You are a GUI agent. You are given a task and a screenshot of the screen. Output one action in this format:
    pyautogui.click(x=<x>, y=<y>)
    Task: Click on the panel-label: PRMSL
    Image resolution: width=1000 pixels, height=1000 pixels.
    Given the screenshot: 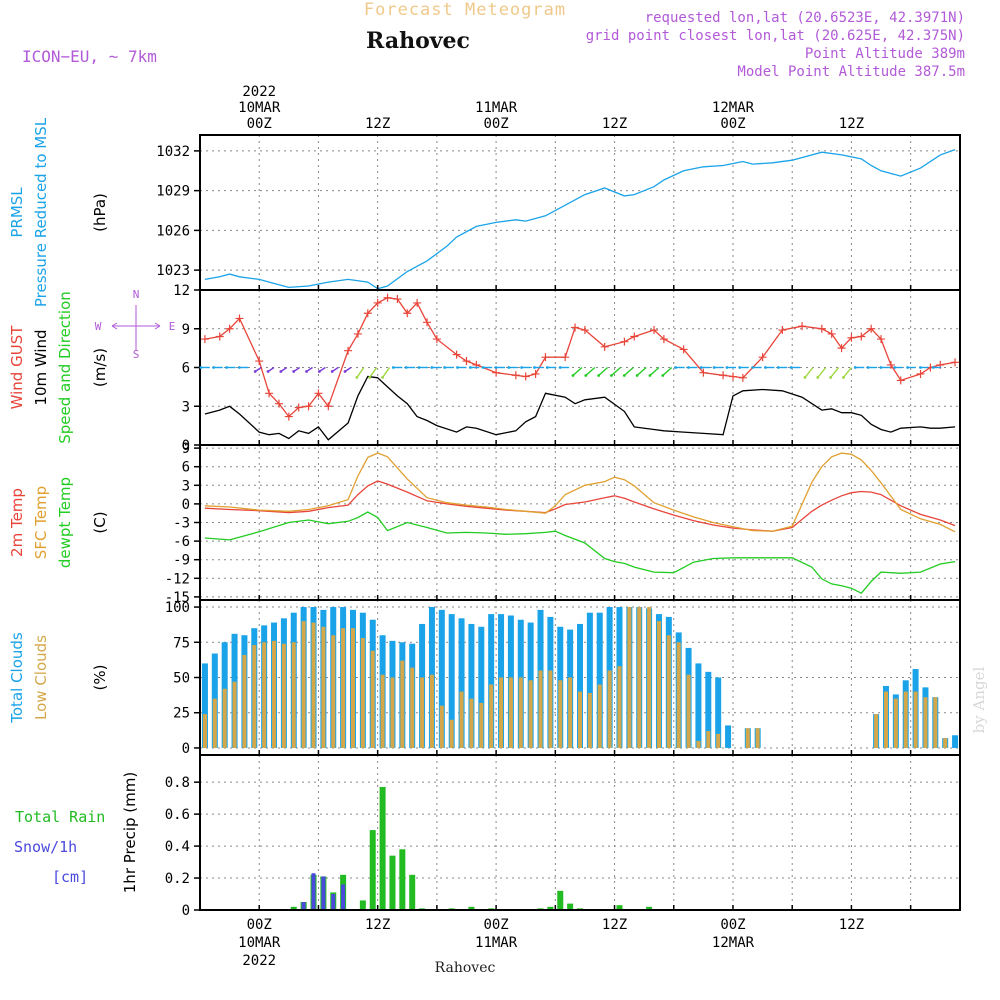 What is the action you would take?
    pyautogui.click(x=17, y=212)
    